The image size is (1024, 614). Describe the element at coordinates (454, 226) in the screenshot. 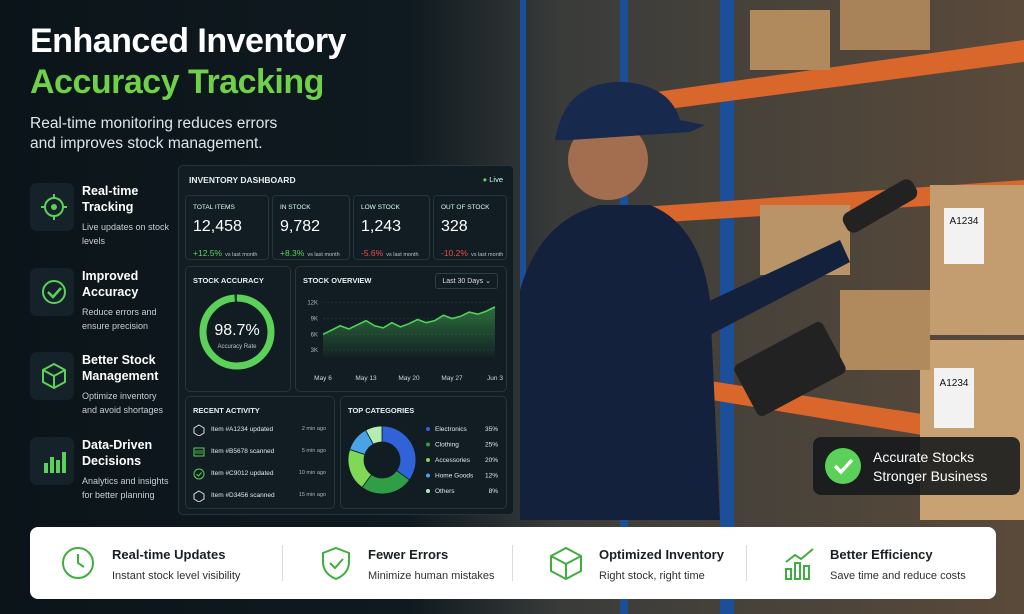

I see `kpi-value: 328` at that location.